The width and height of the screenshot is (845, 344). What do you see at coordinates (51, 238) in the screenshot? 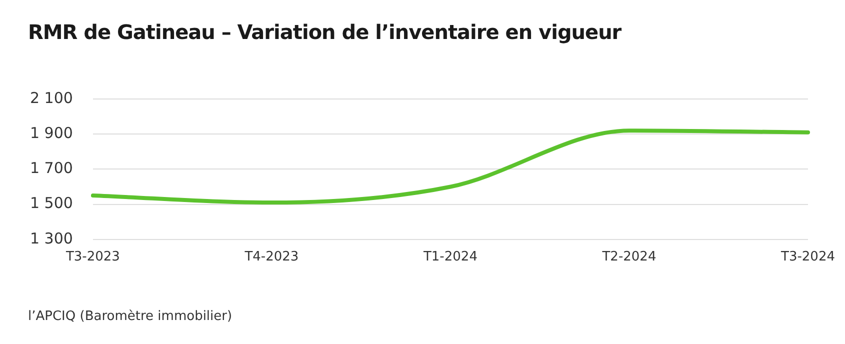
I see `y-tick-label: 1 300` at bounding box center [51, 238].